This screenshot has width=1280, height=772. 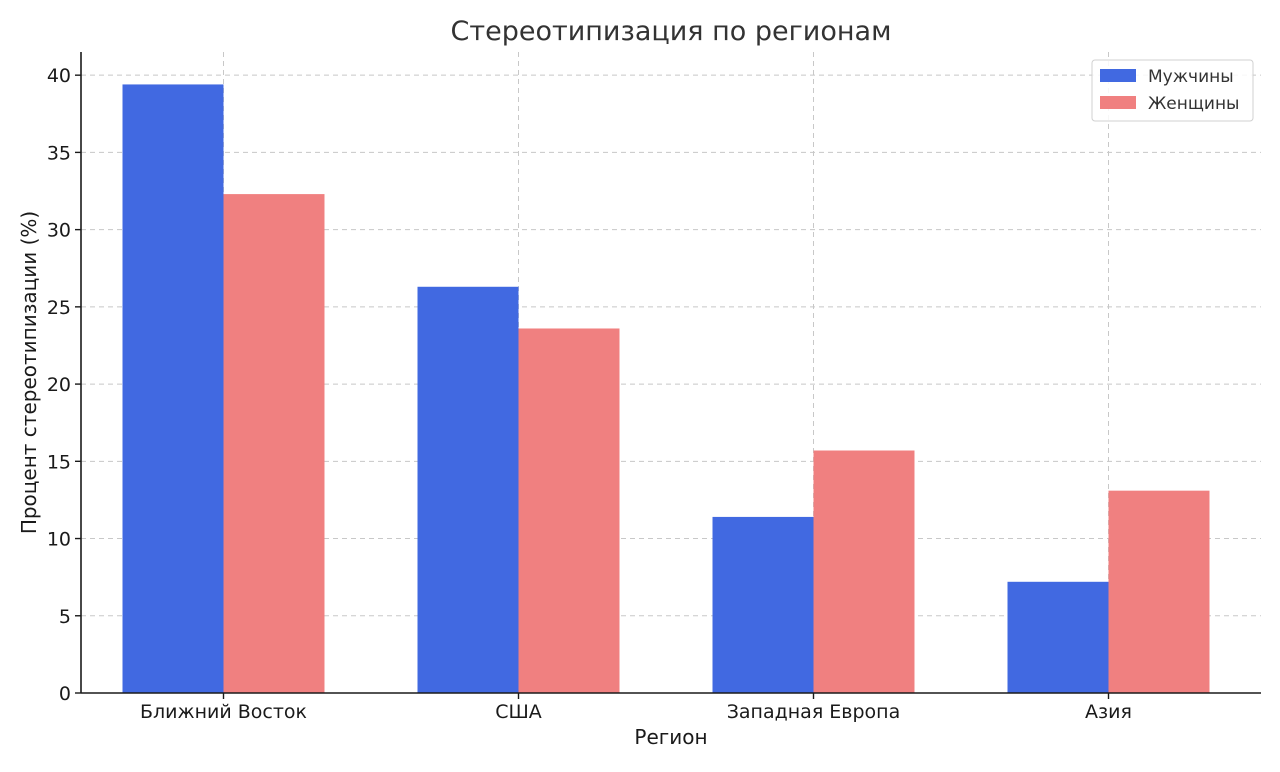 I want to click on x-axis-label: Регион, so click(x=670, y=737).